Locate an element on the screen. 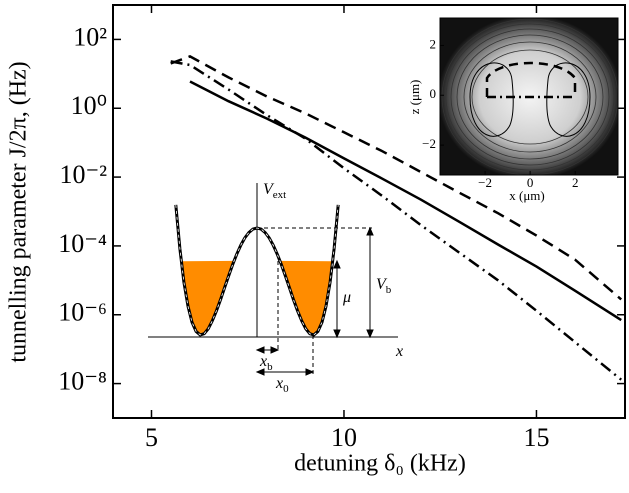 The image size is (629, 493). y-tick-label: 10⁻⁸ is located at coordinates (82, 381).